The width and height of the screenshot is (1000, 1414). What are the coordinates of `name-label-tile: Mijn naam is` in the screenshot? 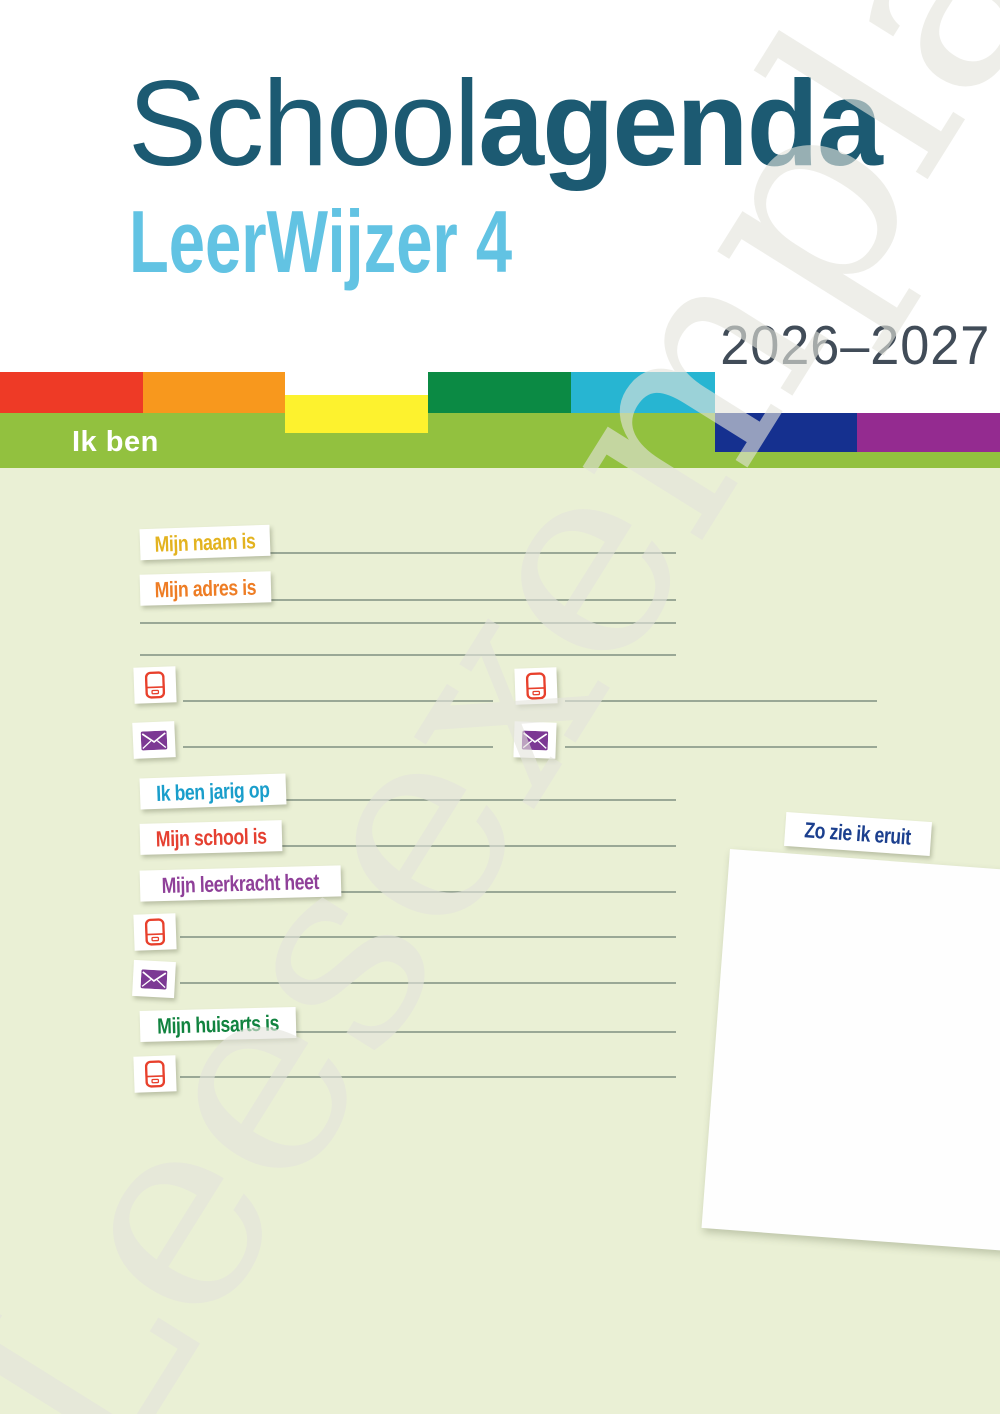 It's located at (205, 542).